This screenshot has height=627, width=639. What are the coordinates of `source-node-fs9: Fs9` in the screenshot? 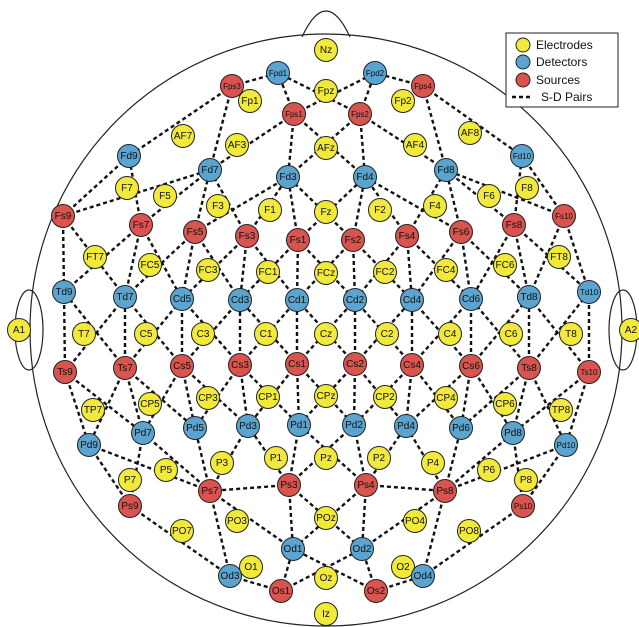 It's located at (63, 216).